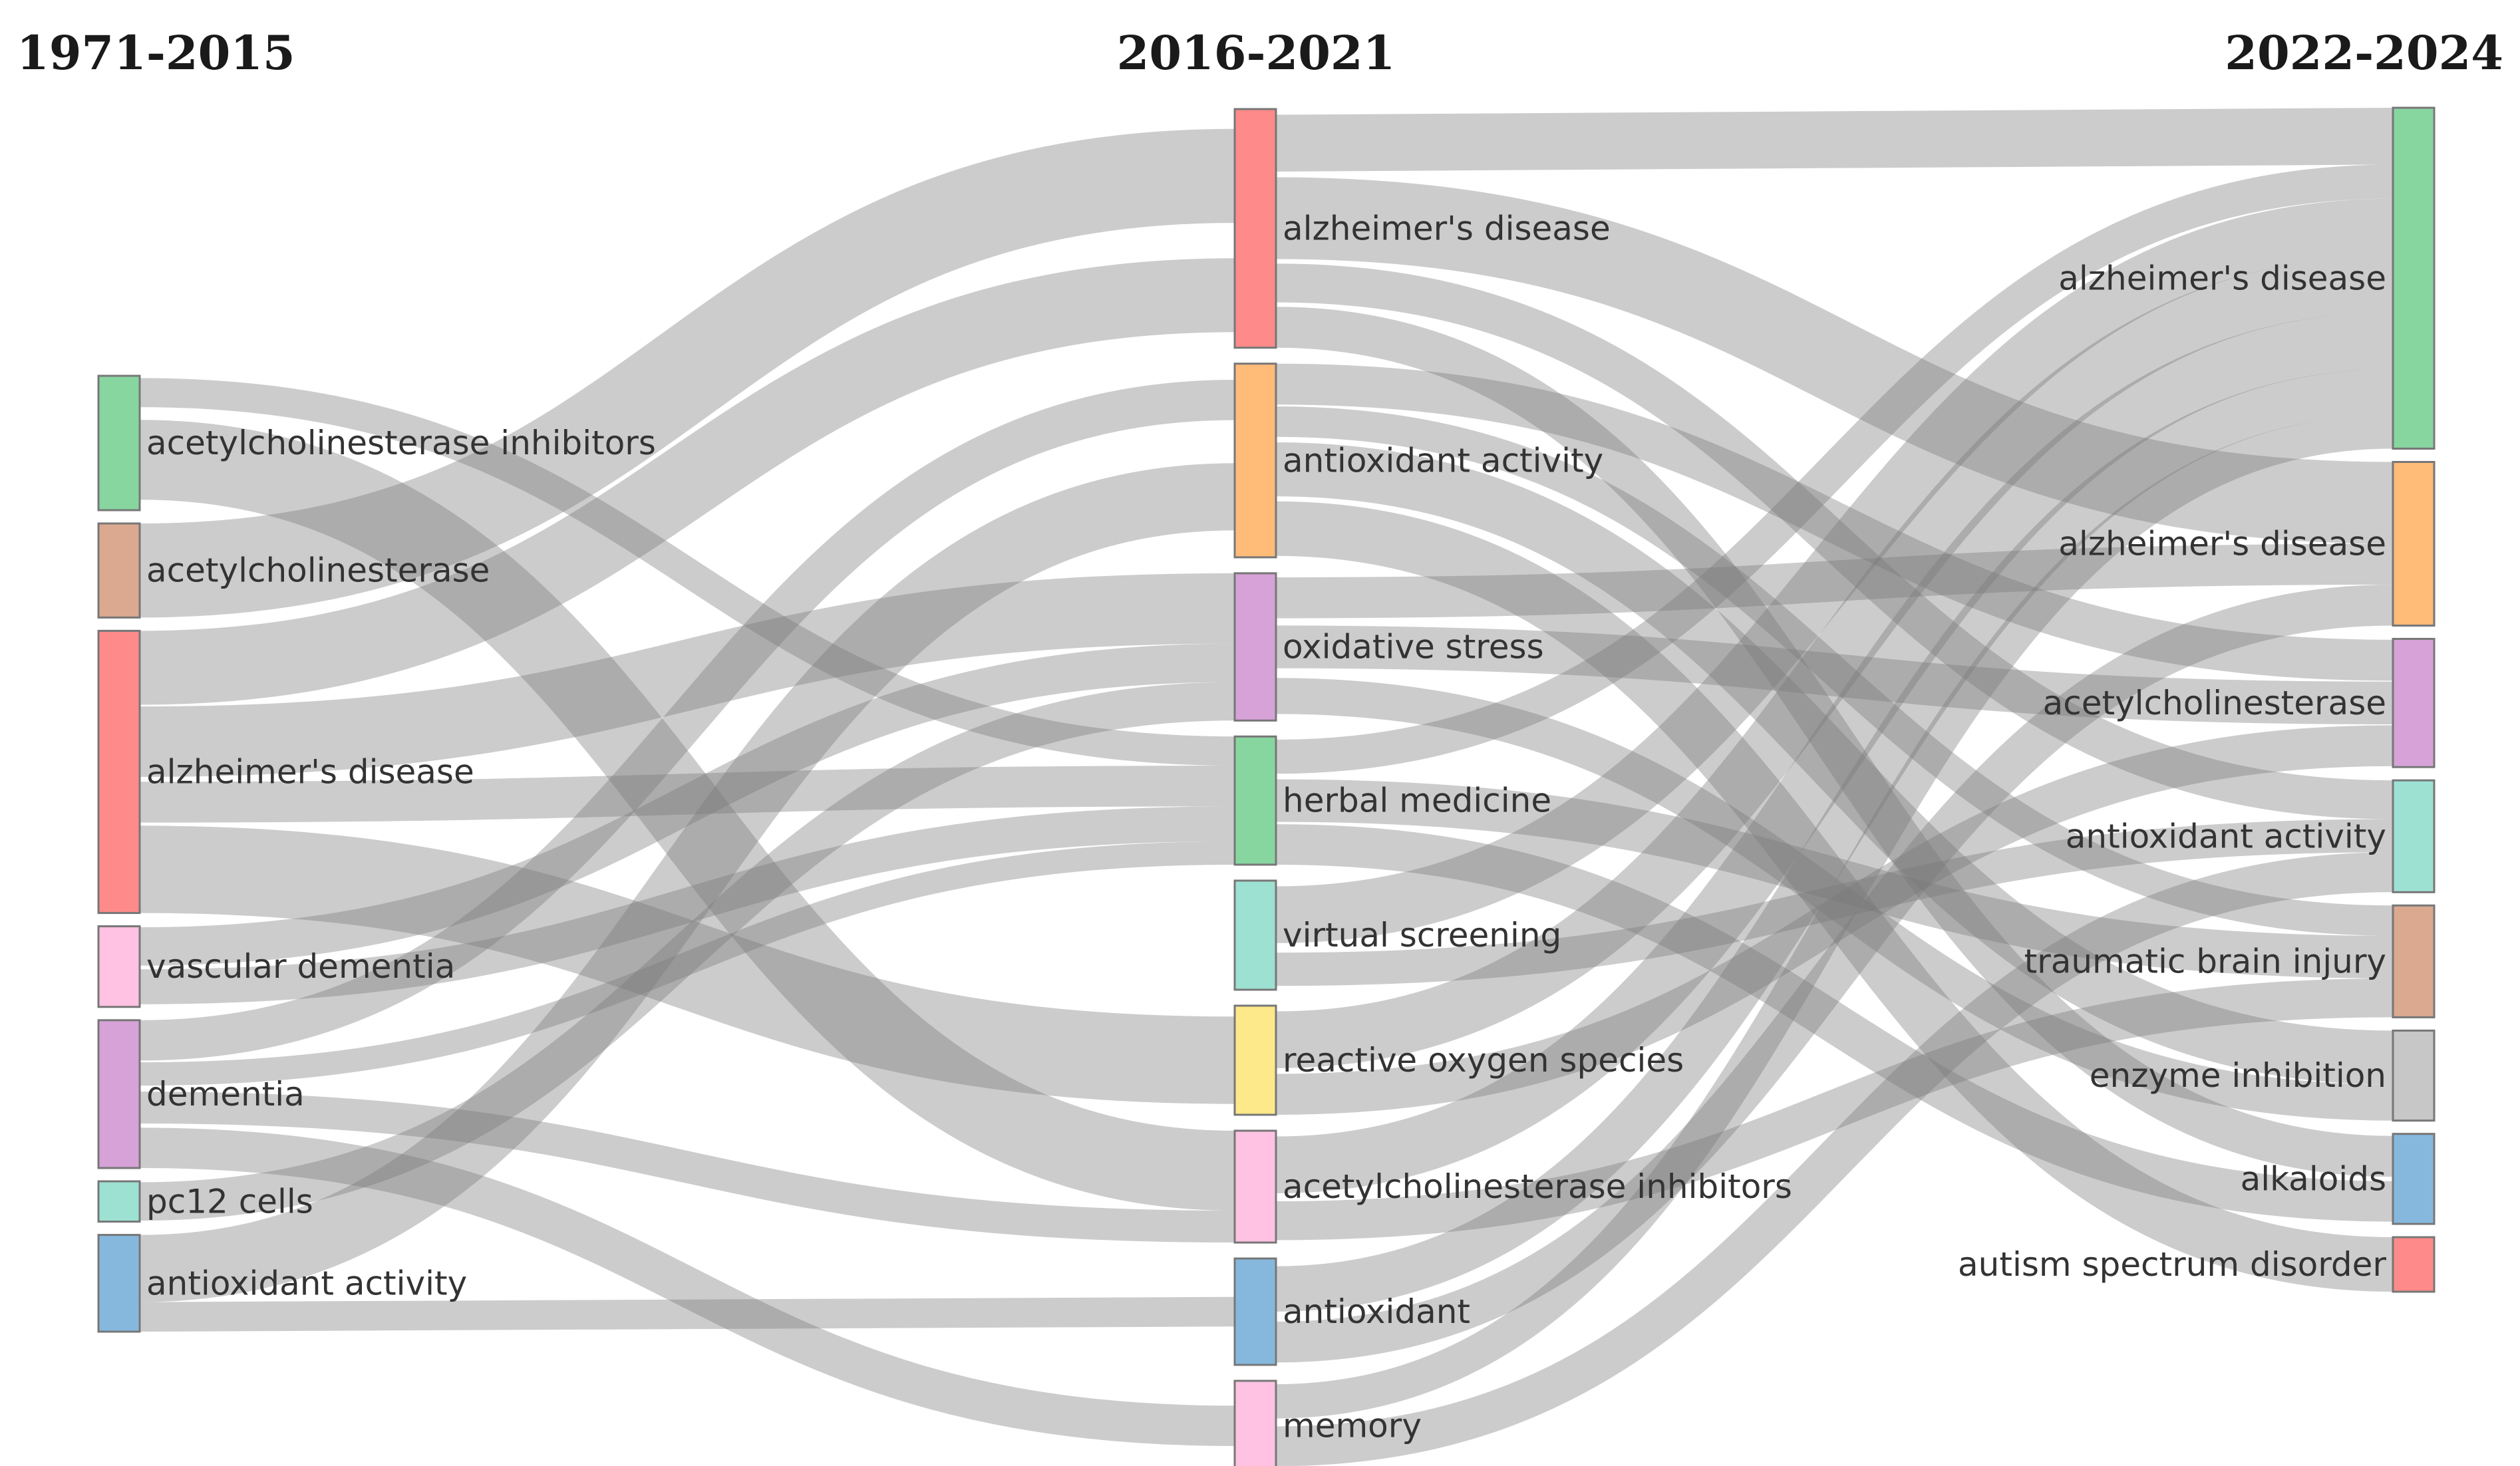 The width and height of the screenshot is (2520, 1466). Describe the element at coordinates (687, 794) in the screenshot. I see `flow-link-a2-b3` at that location.